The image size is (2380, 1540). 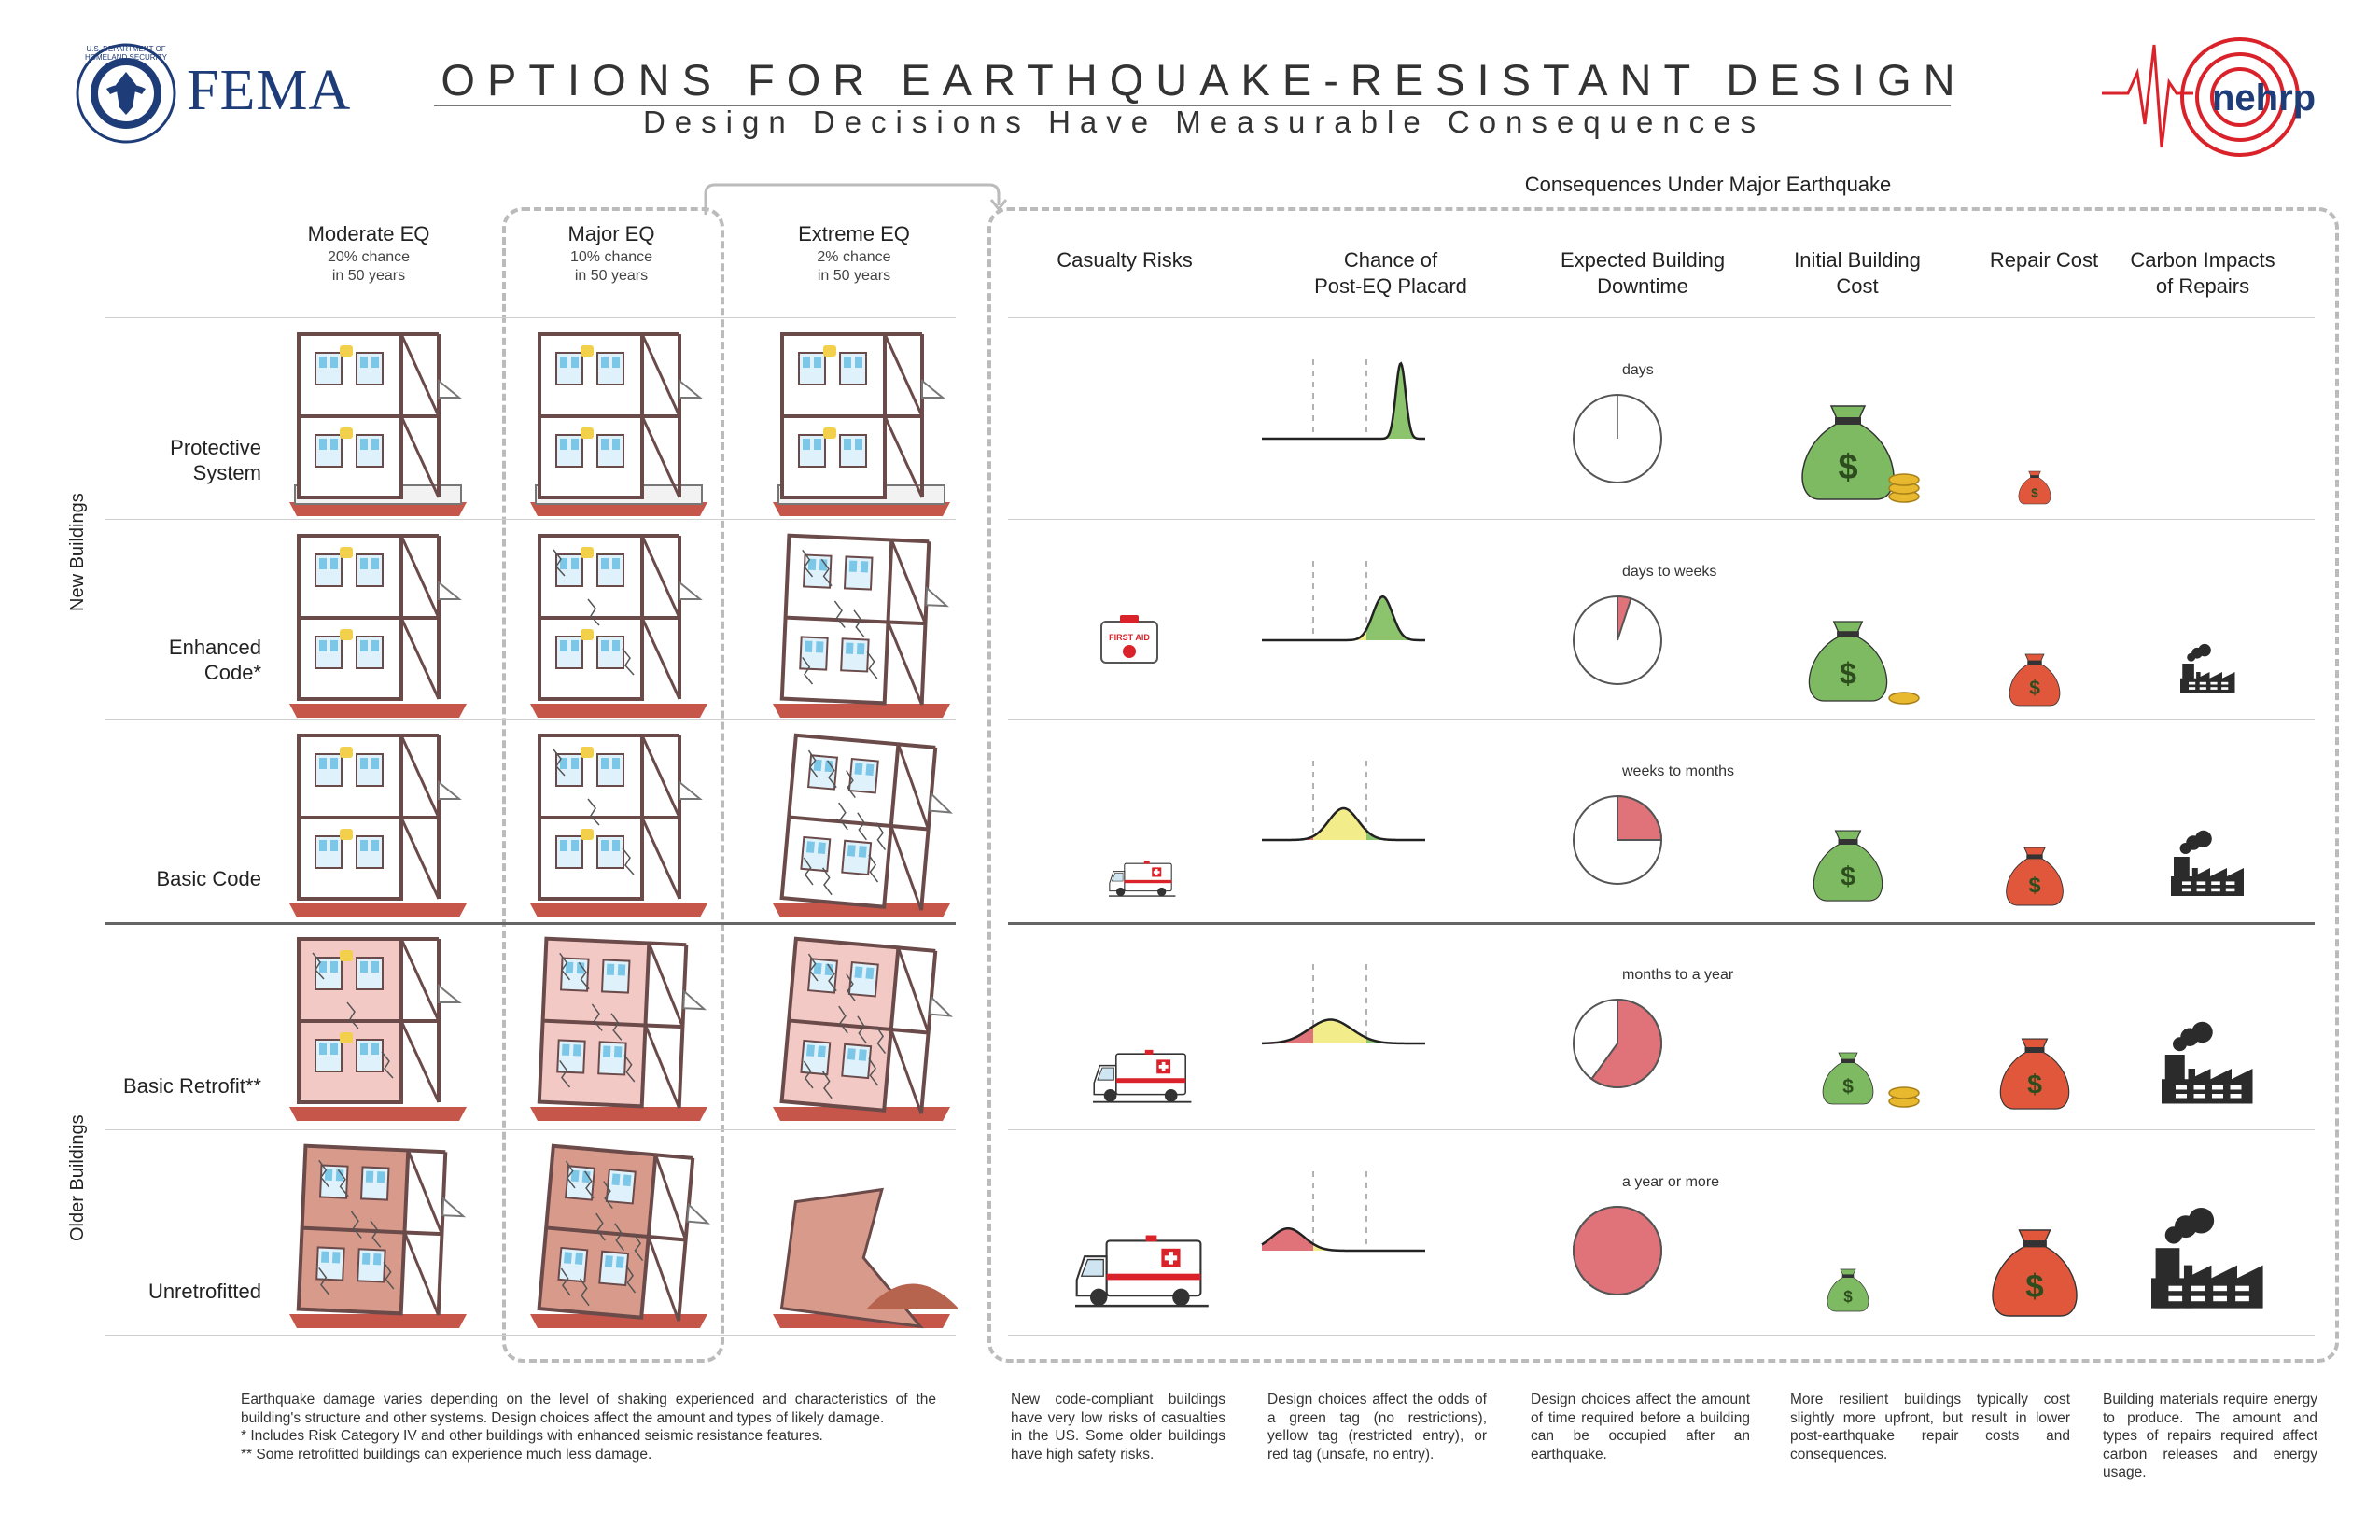 I want to click on consequence-col-subtitle: Cost, so click(x=1857, y=286).